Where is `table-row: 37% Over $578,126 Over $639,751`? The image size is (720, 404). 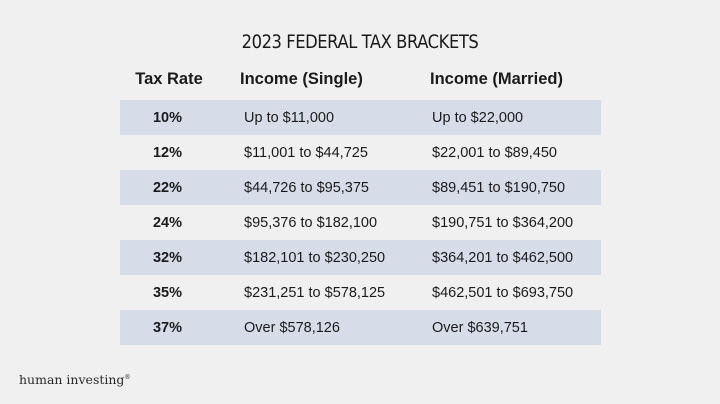
table-row: 37% Over $578,126 Over $639,751 is located at coordinates (360, 327).